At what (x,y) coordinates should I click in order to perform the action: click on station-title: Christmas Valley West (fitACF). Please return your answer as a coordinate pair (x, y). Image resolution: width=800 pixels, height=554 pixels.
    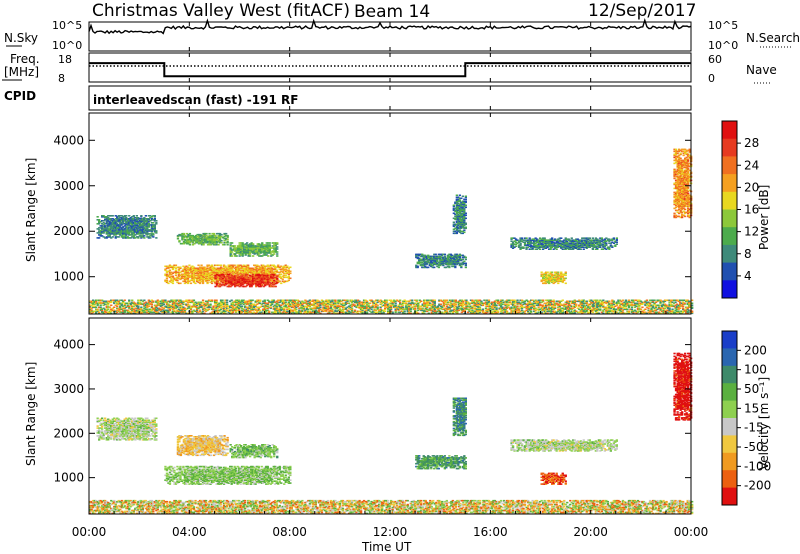
    Looking at the image, I should click on (221, 11).